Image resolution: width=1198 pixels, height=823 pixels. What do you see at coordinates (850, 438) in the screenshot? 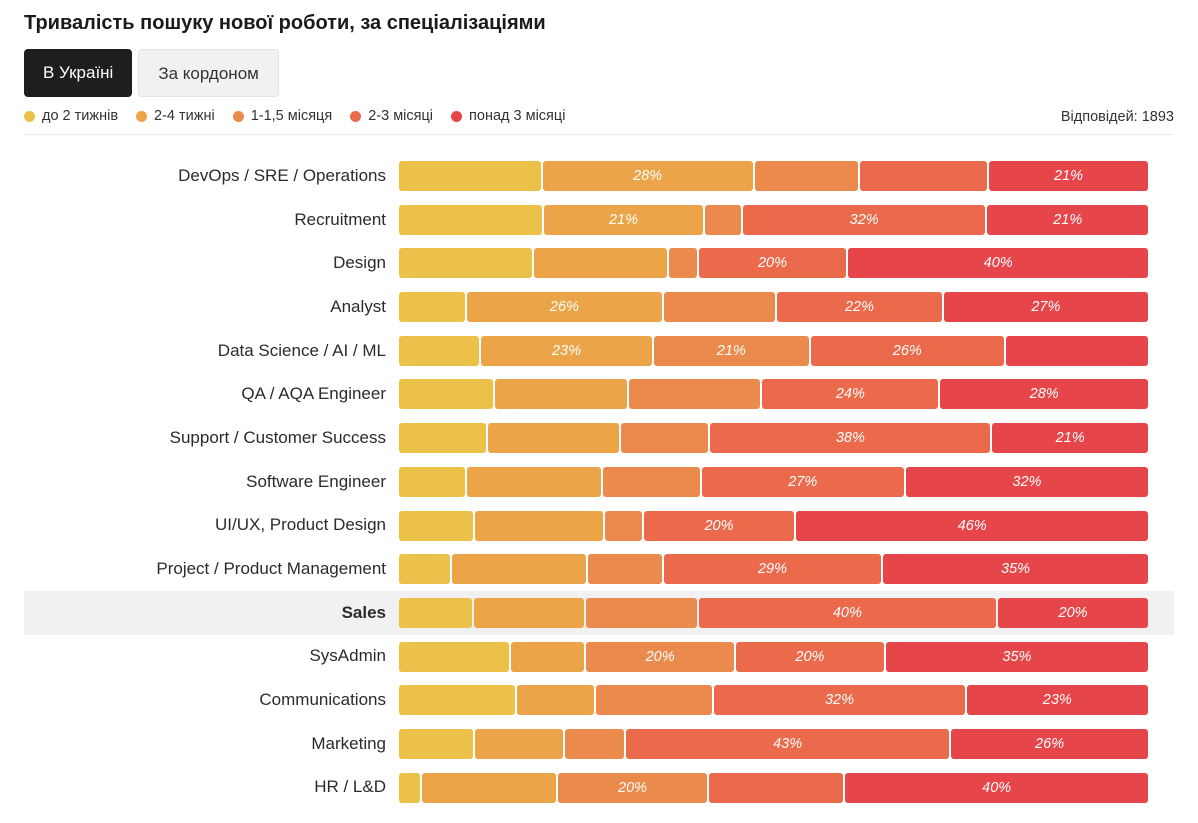
I see `bar-segment: 38%` at bounding box center [850, 438].